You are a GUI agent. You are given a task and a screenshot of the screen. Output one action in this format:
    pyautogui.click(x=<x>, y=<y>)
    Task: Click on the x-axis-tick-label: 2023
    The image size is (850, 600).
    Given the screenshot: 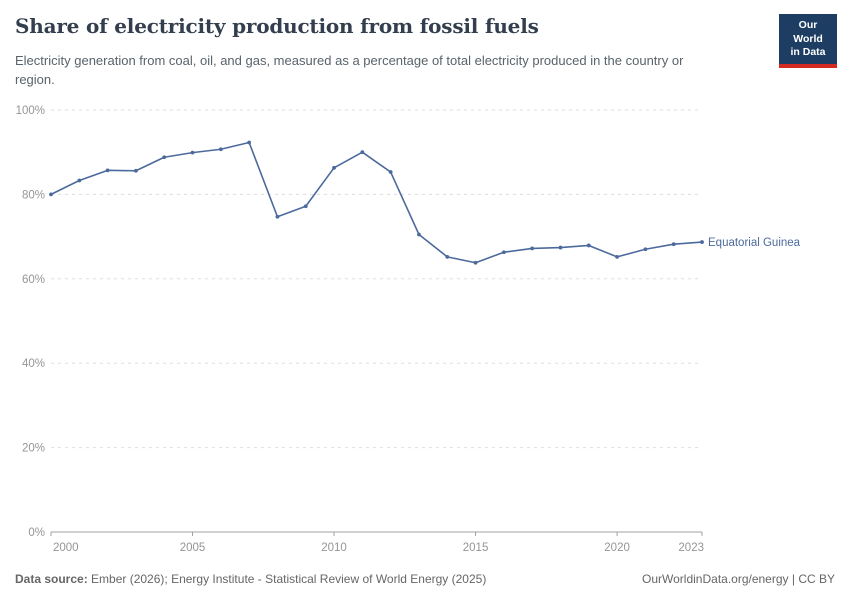 What is the action you would take?
    pyautogui.click(x=691, y=548)
    